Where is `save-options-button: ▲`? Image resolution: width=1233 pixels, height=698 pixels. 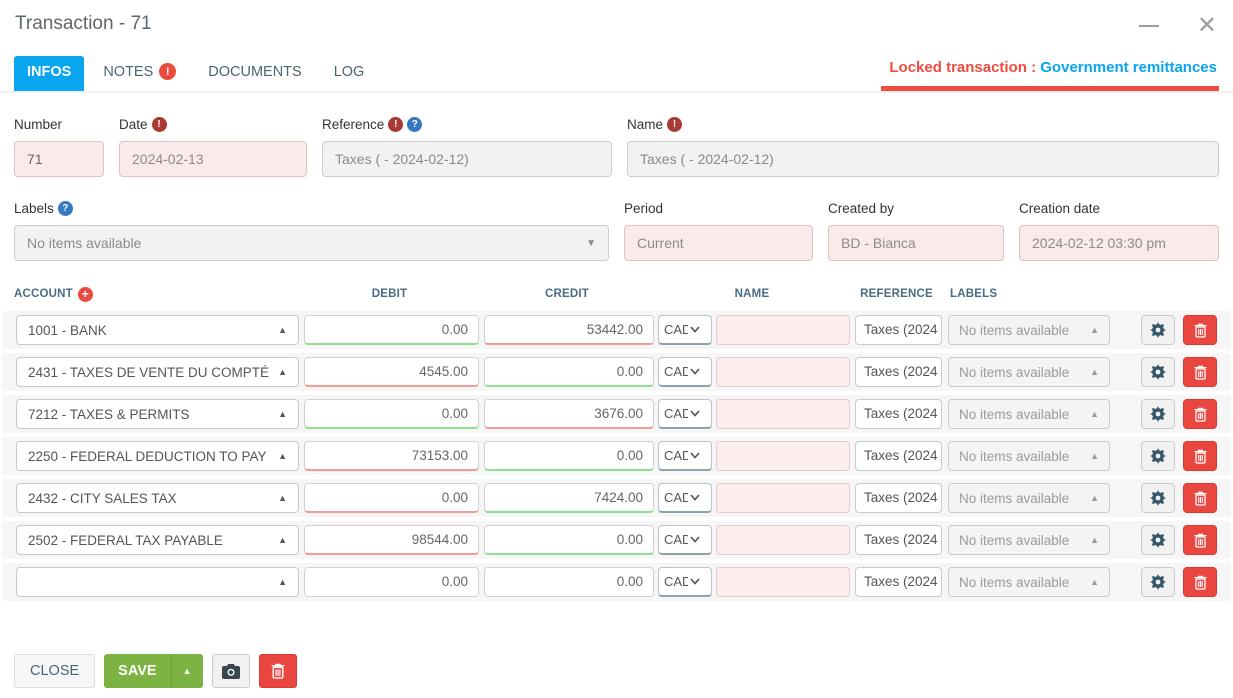
save-options-button: ▲ is located at coordinates (186, 671).